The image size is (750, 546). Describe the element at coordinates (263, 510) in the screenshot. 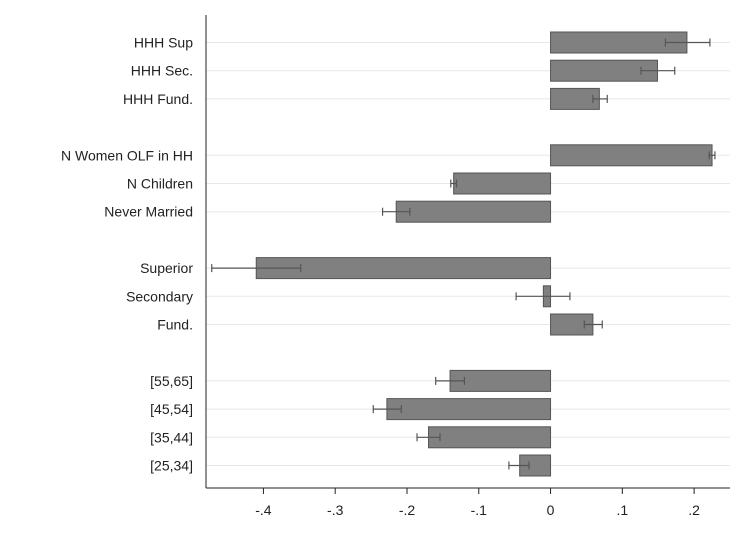

I see `x-tick-label: -.4` at that location.